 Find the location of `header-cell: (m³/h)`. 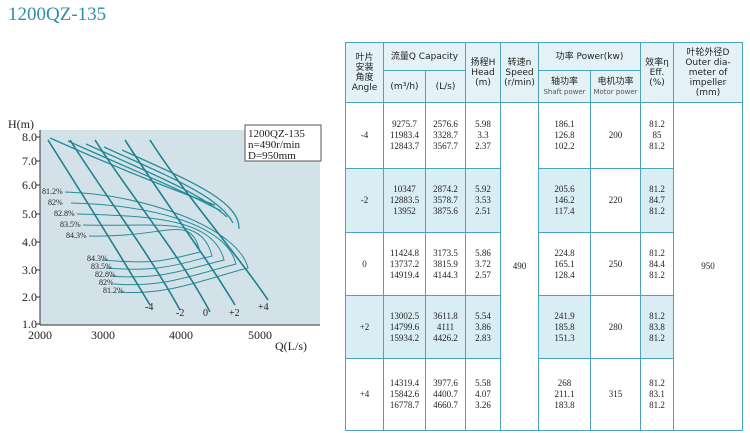

header-cell: (m³/h) is located at coordinates (404, 86).